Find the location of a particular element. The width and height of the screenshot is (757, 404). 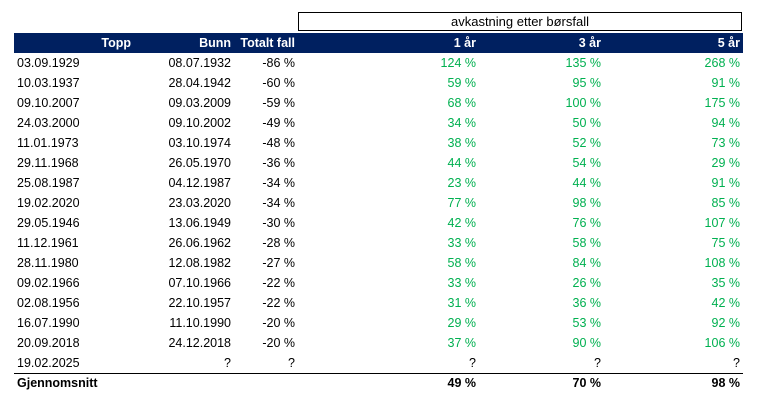

cell-total-drop: -20 % is located at coordinates (278, 343).